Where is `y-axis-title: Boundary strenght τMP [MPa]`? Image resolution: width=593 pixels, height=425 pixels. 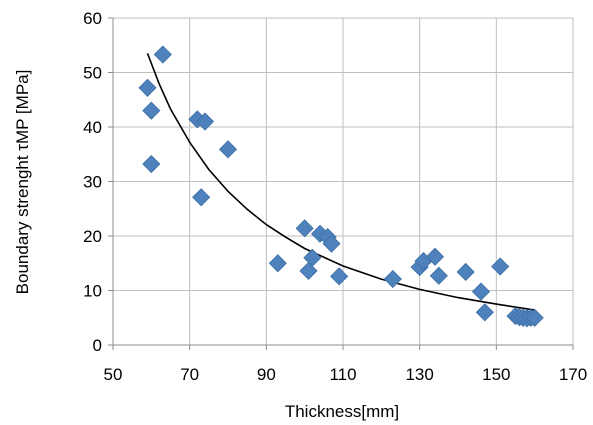
y-axis-title: Boundary strenght τMP [MPa] is located at coordinates (22, 182).